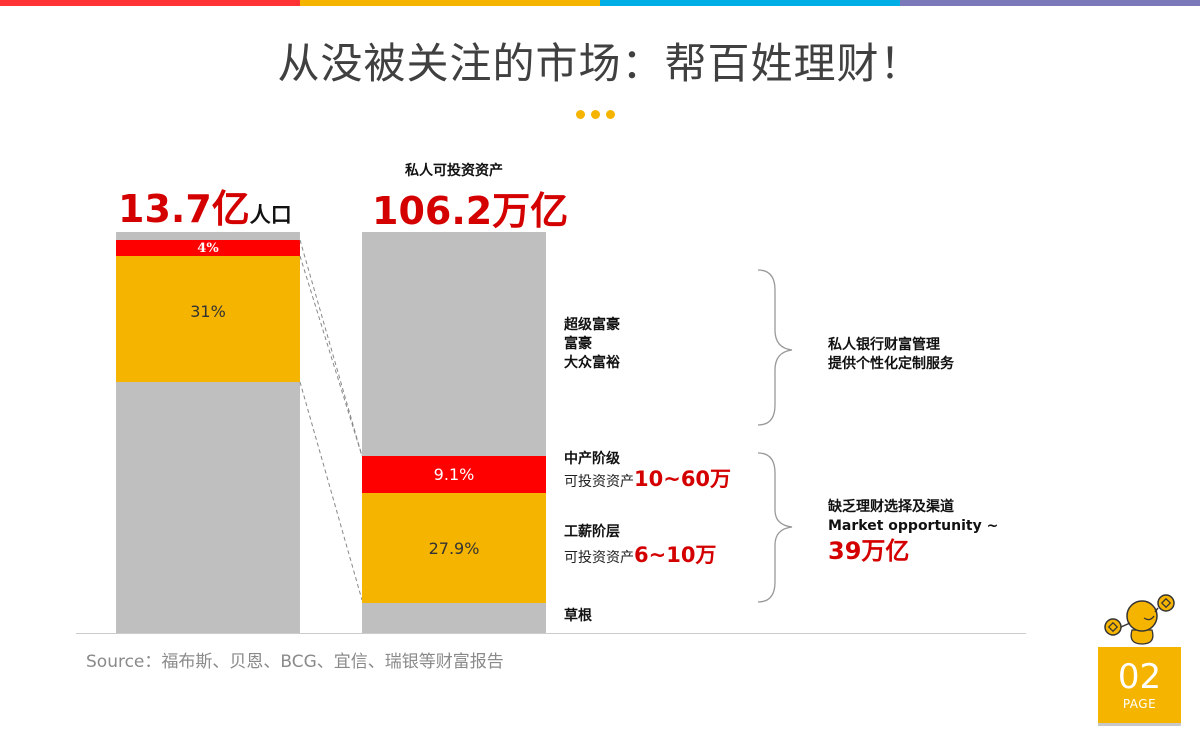 The width and height of the screenshot is (1200, 750). What do you see at coordinates (454, 432) in the screenshot?
I see `assets-bar: 9.1% 27.9%` at bounding box center [454, 432].